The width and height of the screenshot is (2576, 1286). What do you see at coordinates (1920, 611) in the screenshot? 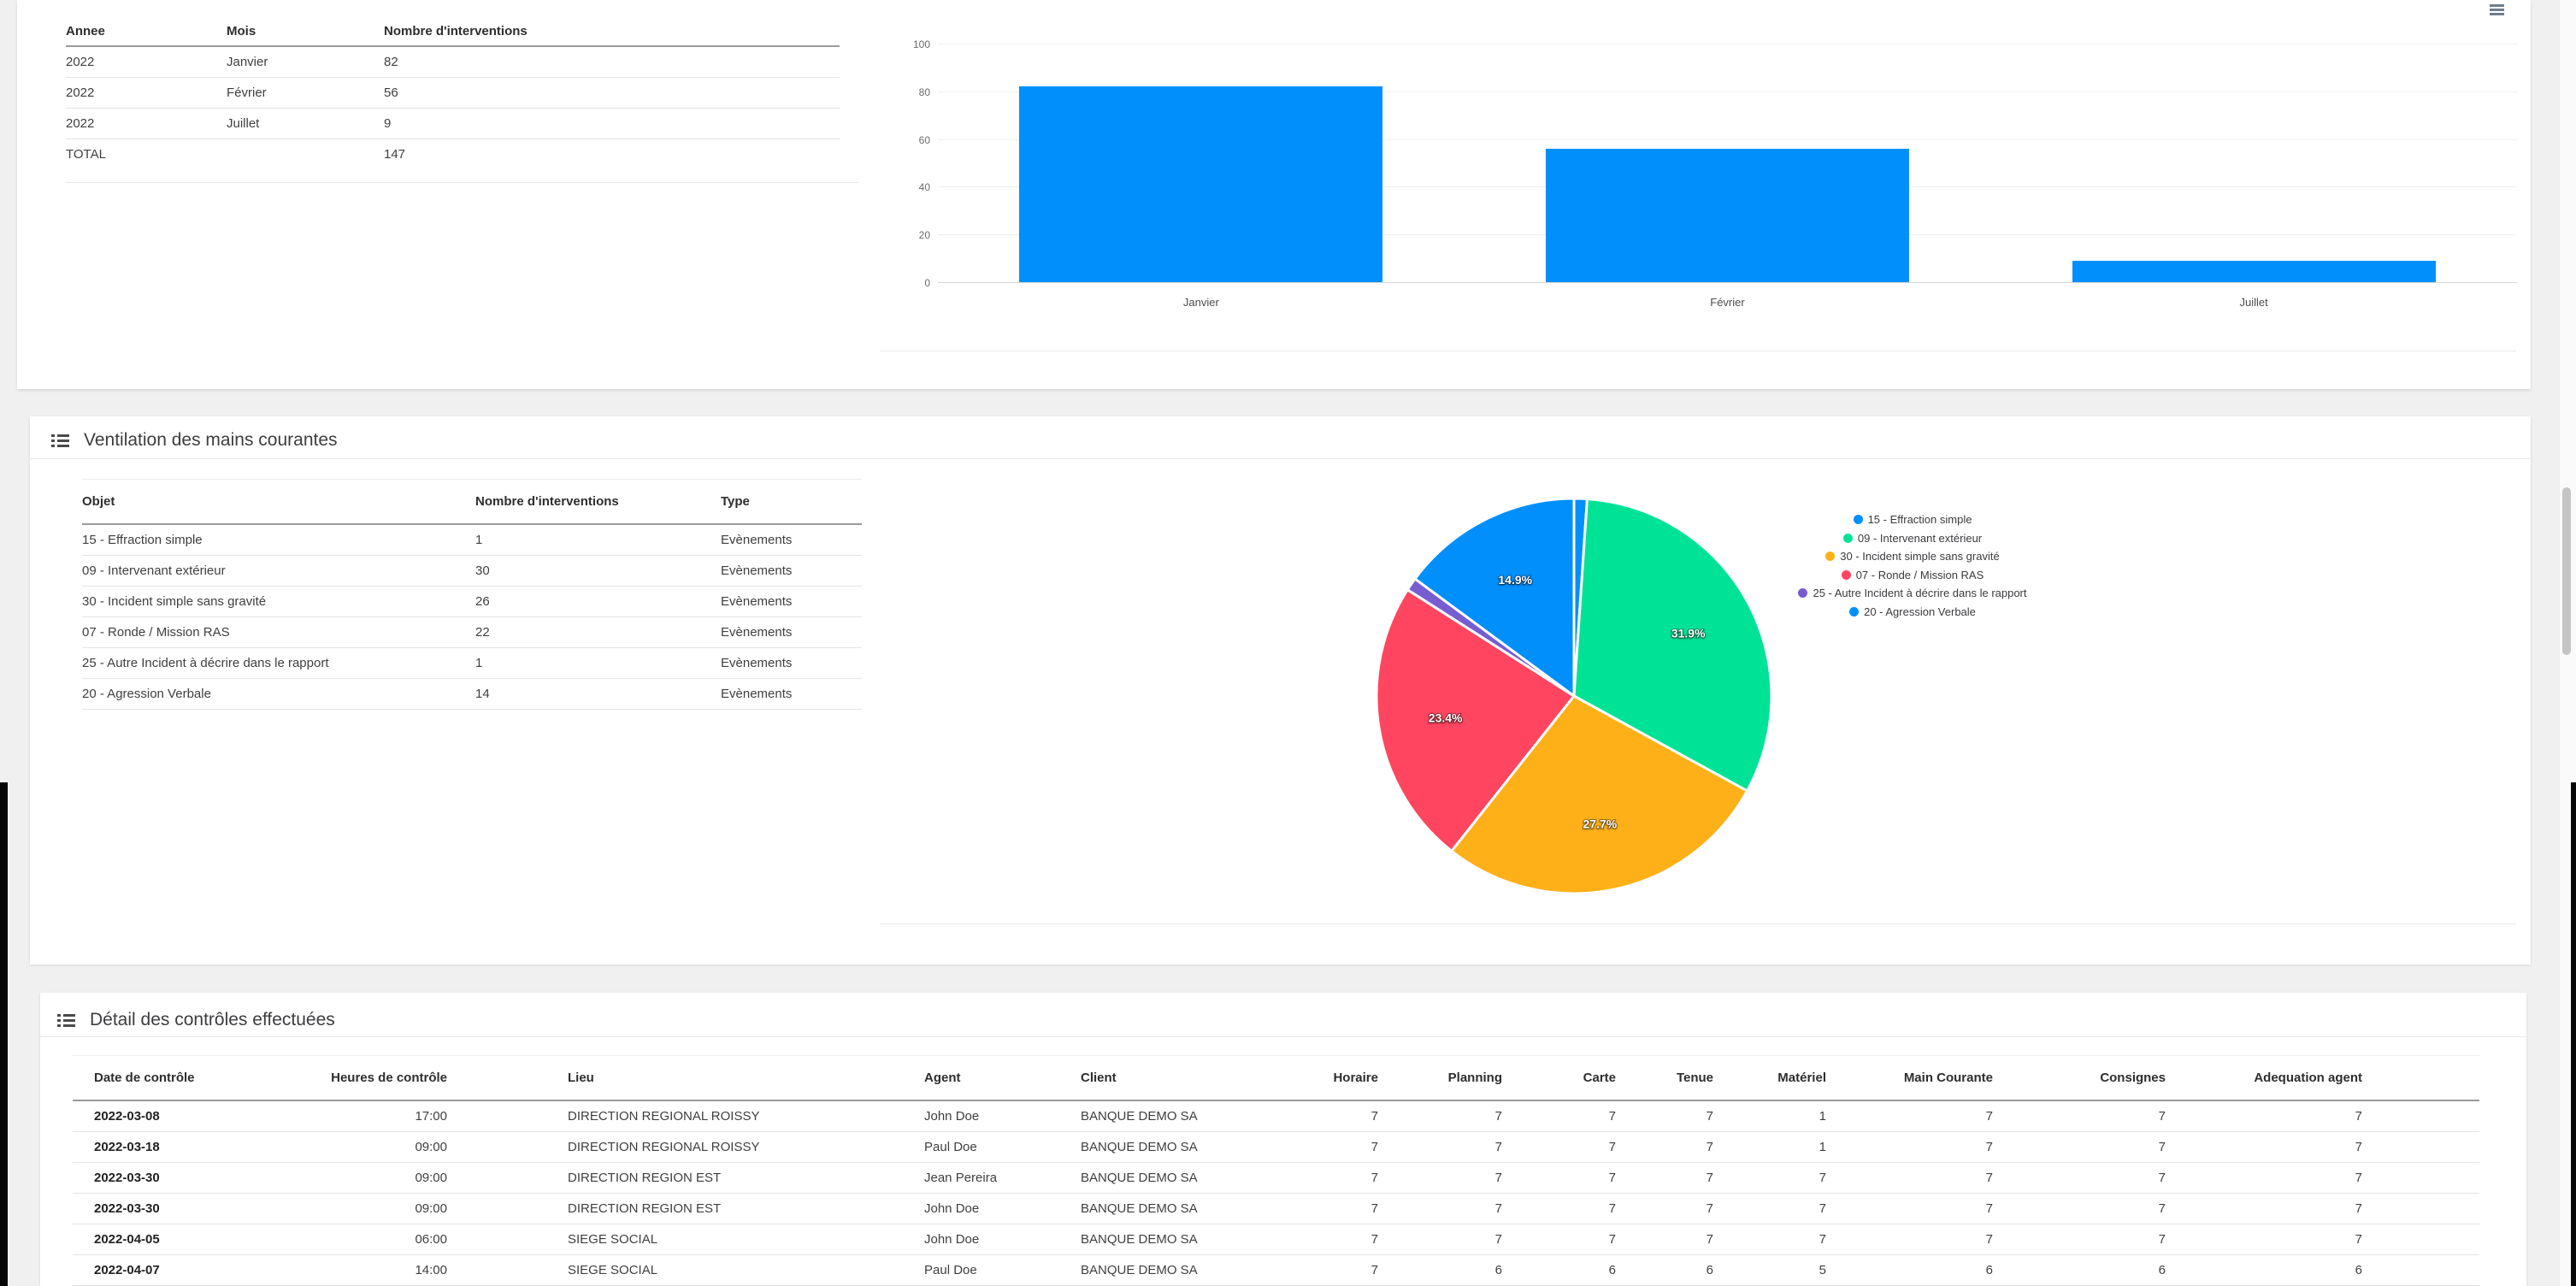
I see `legend-label: 20 - Agression Verbale` at bounding box center [1920, 611].